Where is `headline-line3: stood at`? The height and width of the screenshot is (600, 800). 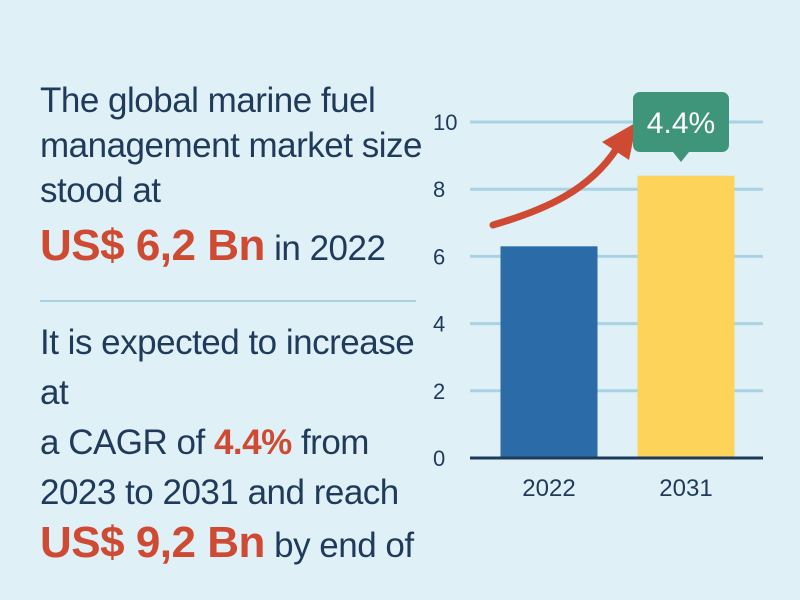 headline-line3: stood at is located at coordinates (100, 190).